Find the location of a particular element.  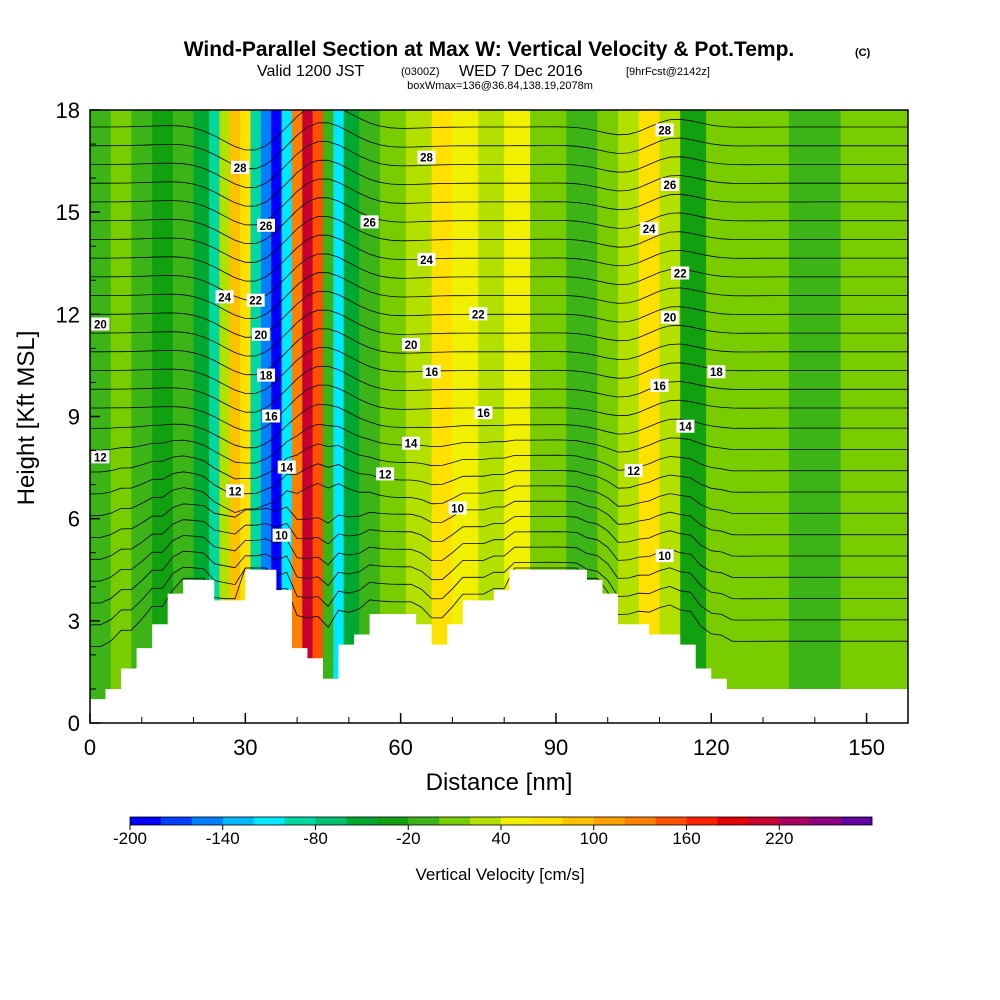

colorbar-tick-label: 220 is located at coordinates (779, 838).